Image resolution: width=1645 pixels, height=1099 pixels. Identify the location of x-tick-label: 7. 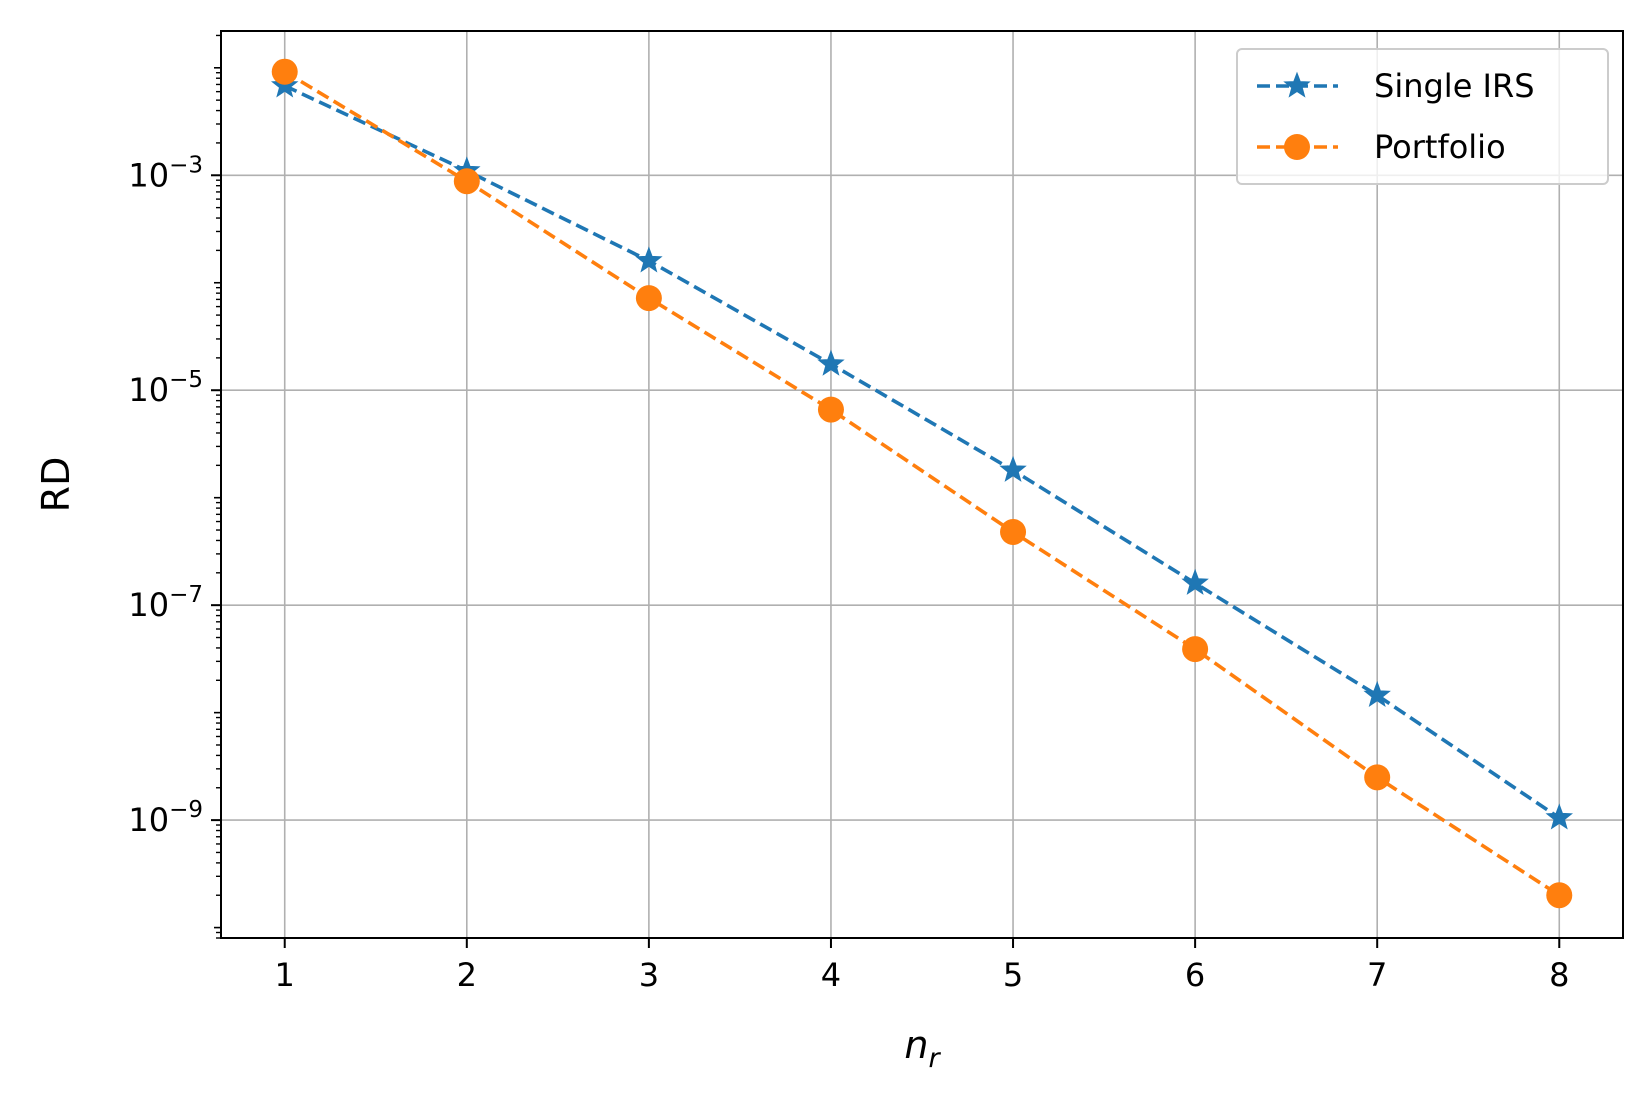
(1377, 975).